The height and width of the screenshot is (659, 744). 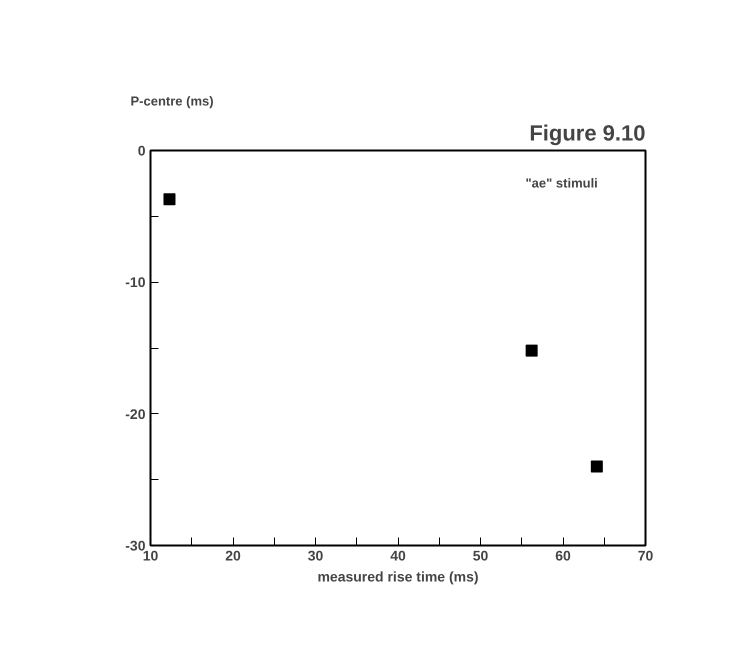 I want to click on y-tick-label: -10, so click(x=135, y=282).